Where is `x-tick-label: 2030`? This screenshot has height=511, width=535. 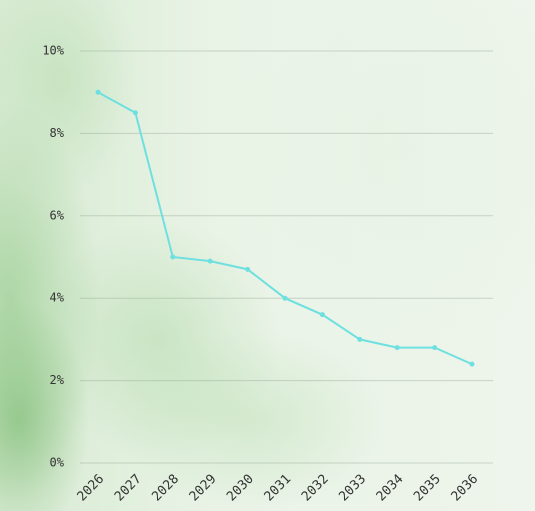 x-tick-label: 2030 is located at coordinates (240, 488).